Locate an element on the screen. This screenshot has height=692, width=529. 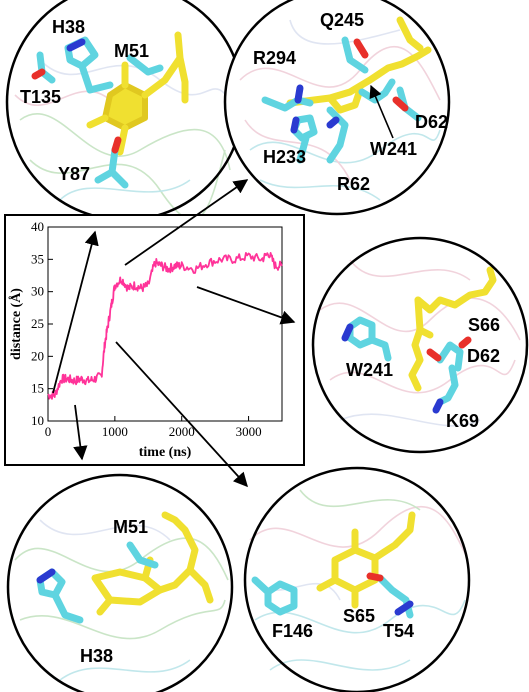
x-tick-label: 2000 is located at coordinates (182, 431).